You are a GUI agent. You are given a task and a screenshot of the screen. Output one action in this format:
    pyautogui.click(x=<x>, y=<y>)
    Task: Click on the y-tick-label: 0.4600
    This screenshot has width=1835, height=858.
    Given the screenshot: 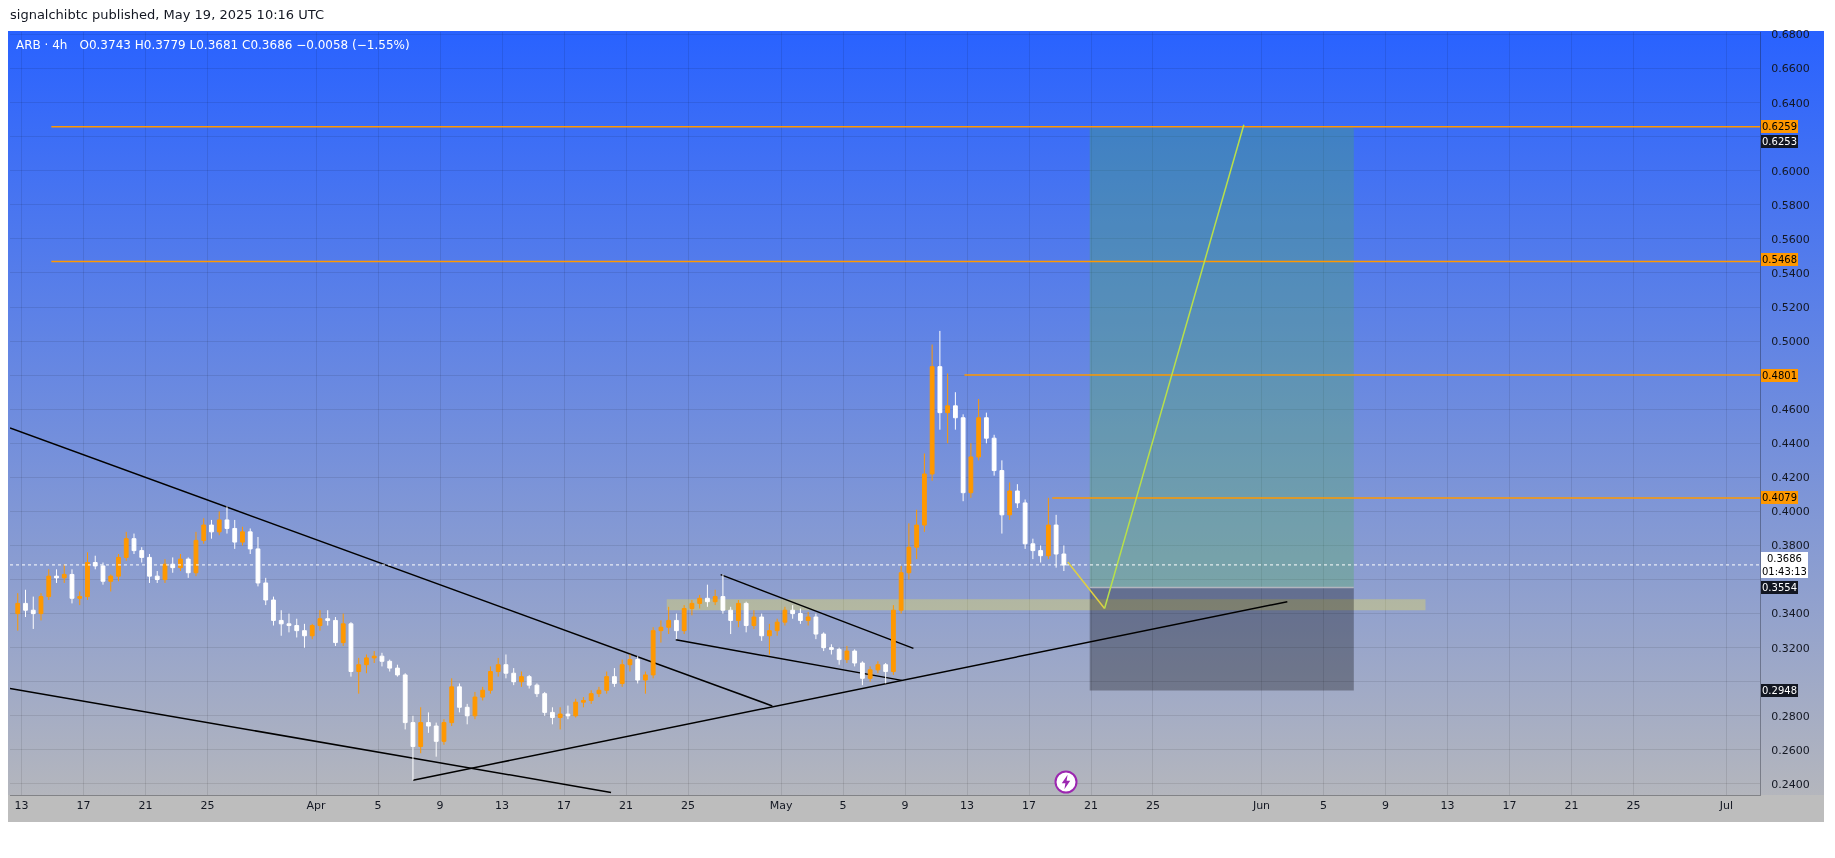 What is the action you would take?
    pyautogui.click(x=1790, y=410)
    